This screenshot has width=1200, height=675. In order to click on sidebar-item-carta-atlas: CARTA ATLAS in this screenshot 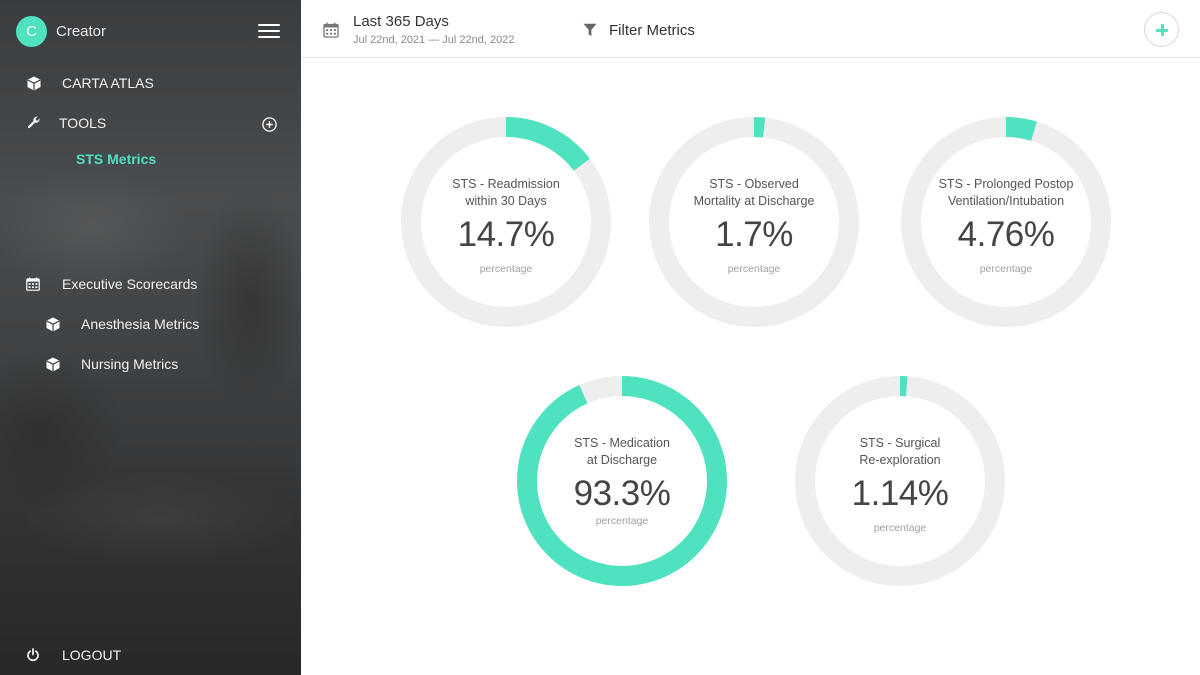, I will do `click(90, 83)`.